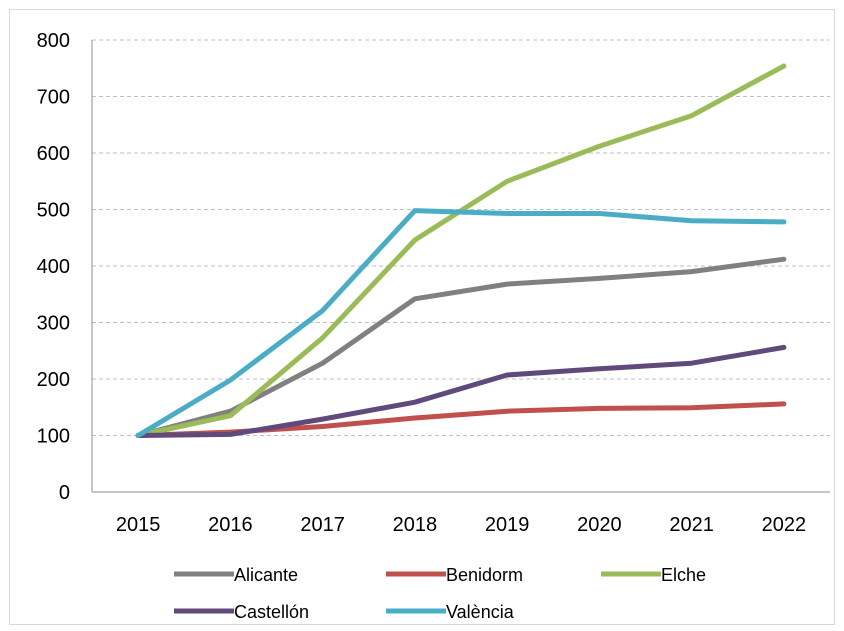  I want to click on y-tick-label: 400, so click(53, 267).